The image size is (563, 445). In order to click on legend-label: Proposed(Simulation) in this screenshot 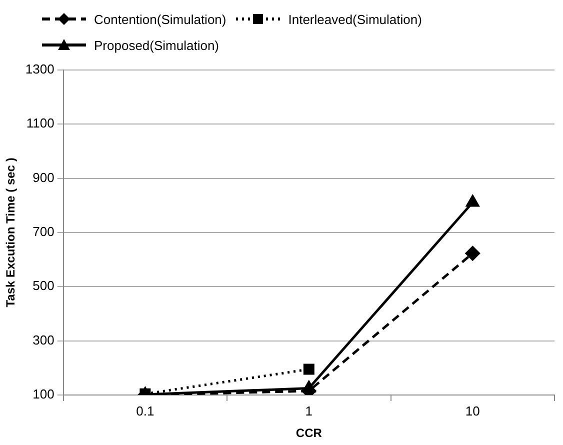, I will do `click(157, 45)`.